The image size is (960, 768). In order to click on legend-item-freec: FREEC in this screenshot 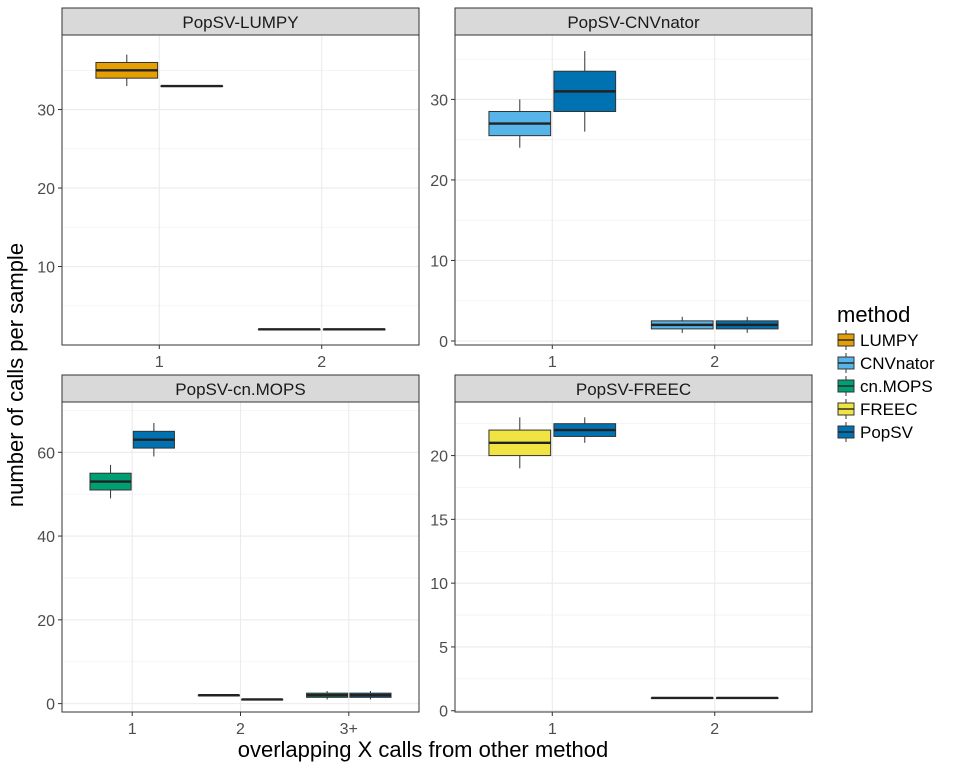, I will do `click(877, 409)`.